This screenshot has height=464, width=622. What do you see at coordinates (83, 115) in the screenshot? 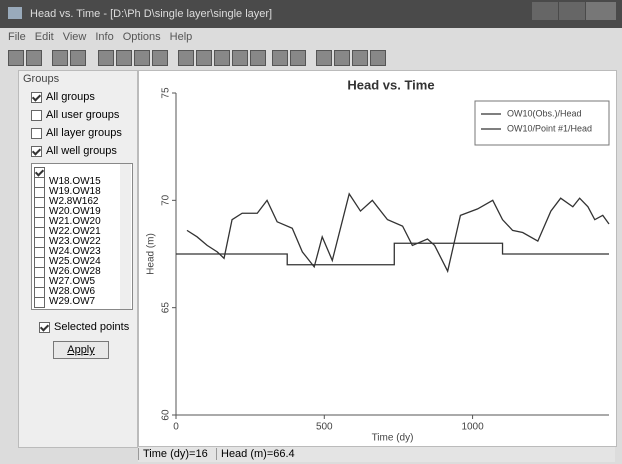
I see `checkbox-label: All user groups` at bounding box center [83, 115].